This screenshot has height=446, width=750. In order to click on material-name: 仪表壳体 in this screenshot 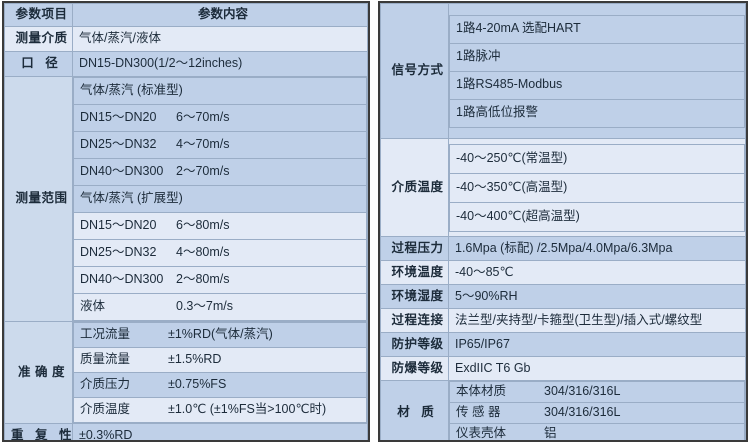, I will do `click(481, 433)`.